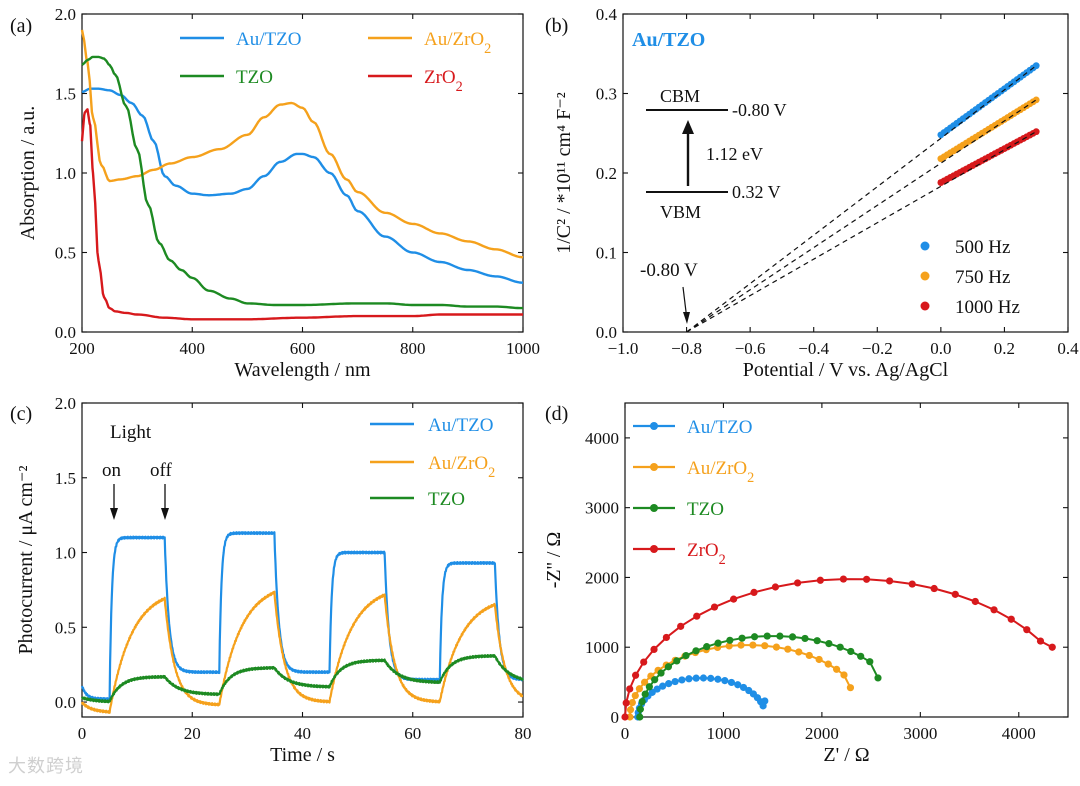 This screenshot has height=786, width=1080. What do you see at coordinates (412, 733) in the screenshot?
I see `x-tick-label: 60` at bounding box center [412, 733].